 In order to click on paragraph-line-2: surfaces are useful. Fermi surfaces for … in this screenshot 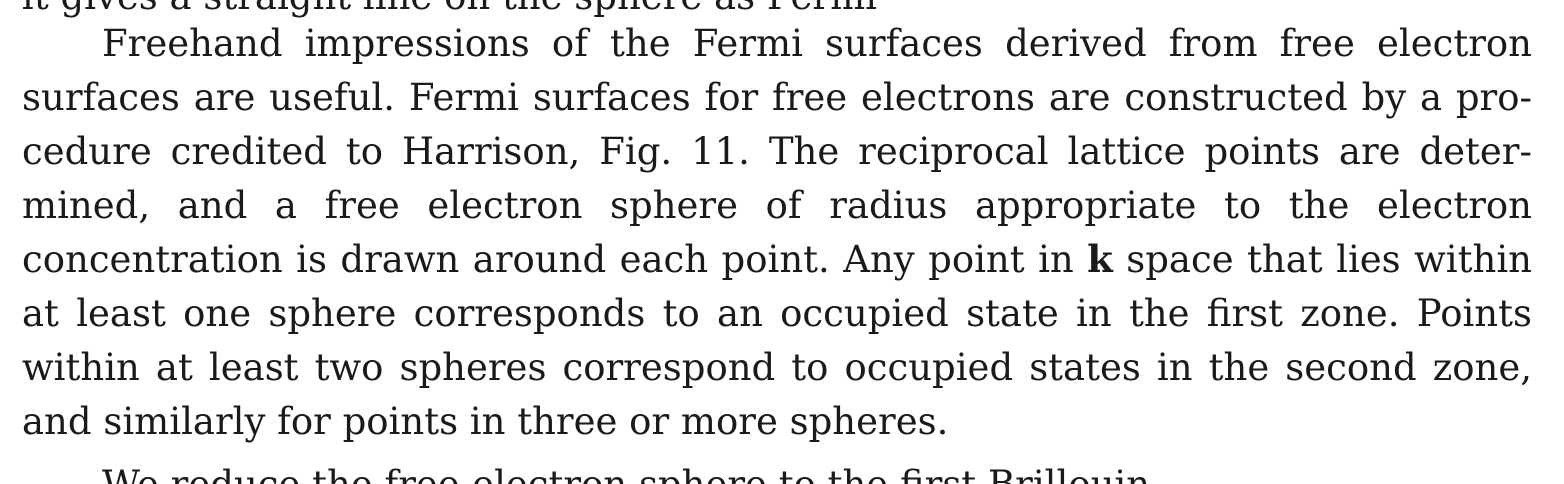, I will do `click(777, 97)`.